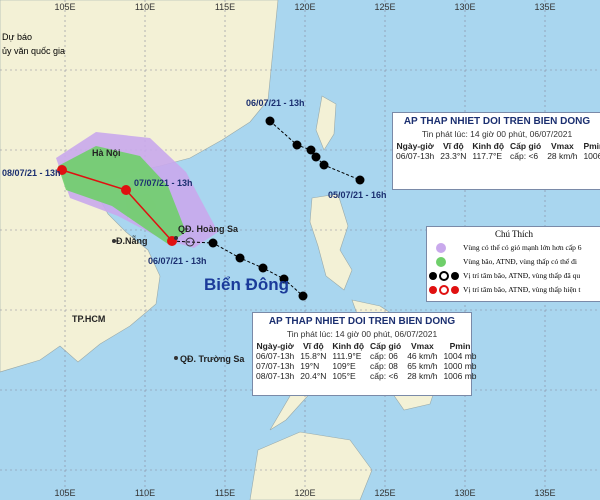  I want to click on cell: 1000 mb, so click(460, 366).